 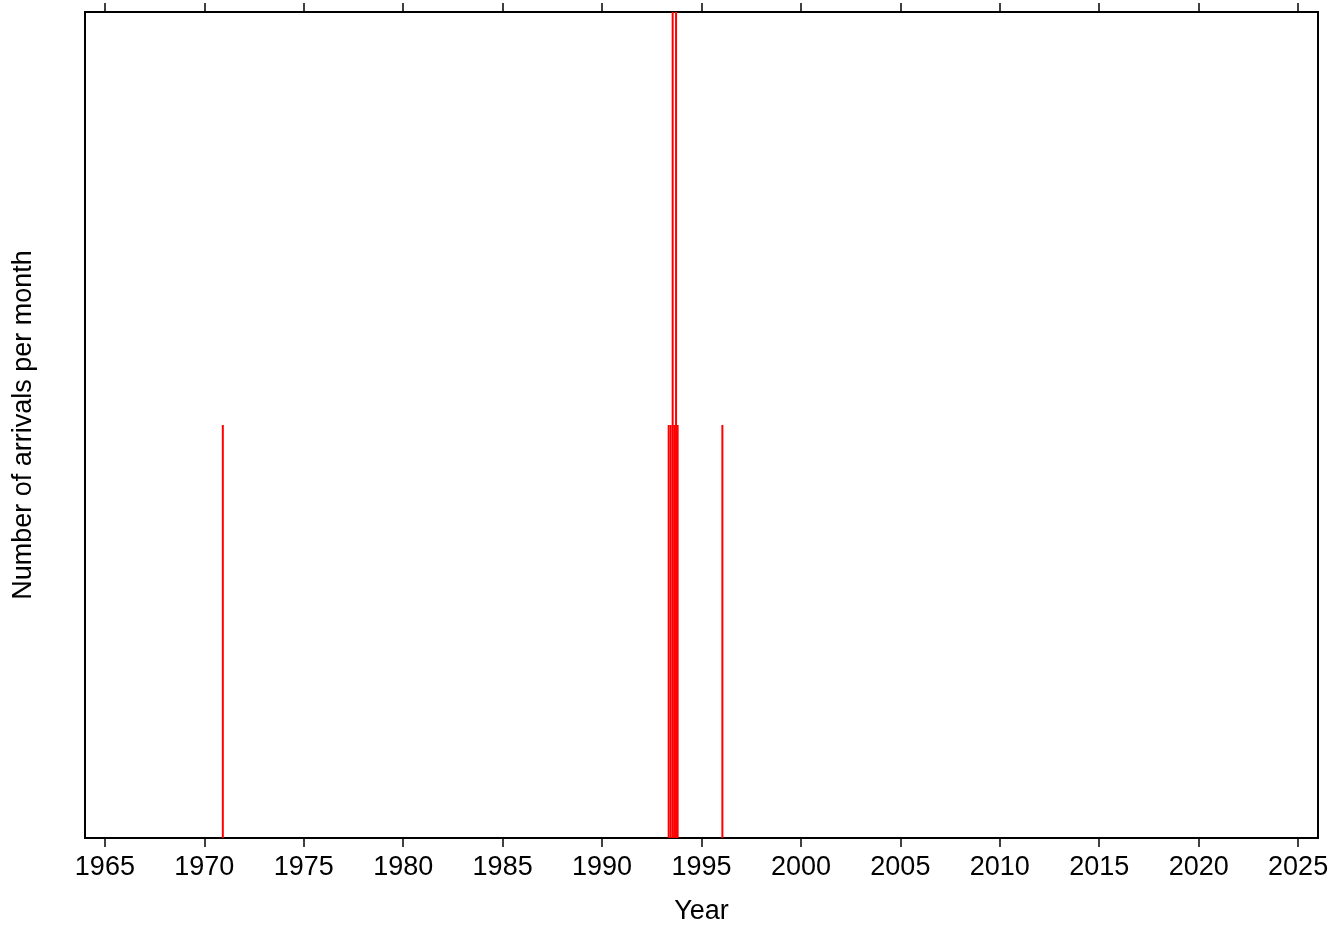 What do you see at coordinates (403, 865) in the screenshot?
I see `x-tick-label: 1980` at bounding box center [403, 865].